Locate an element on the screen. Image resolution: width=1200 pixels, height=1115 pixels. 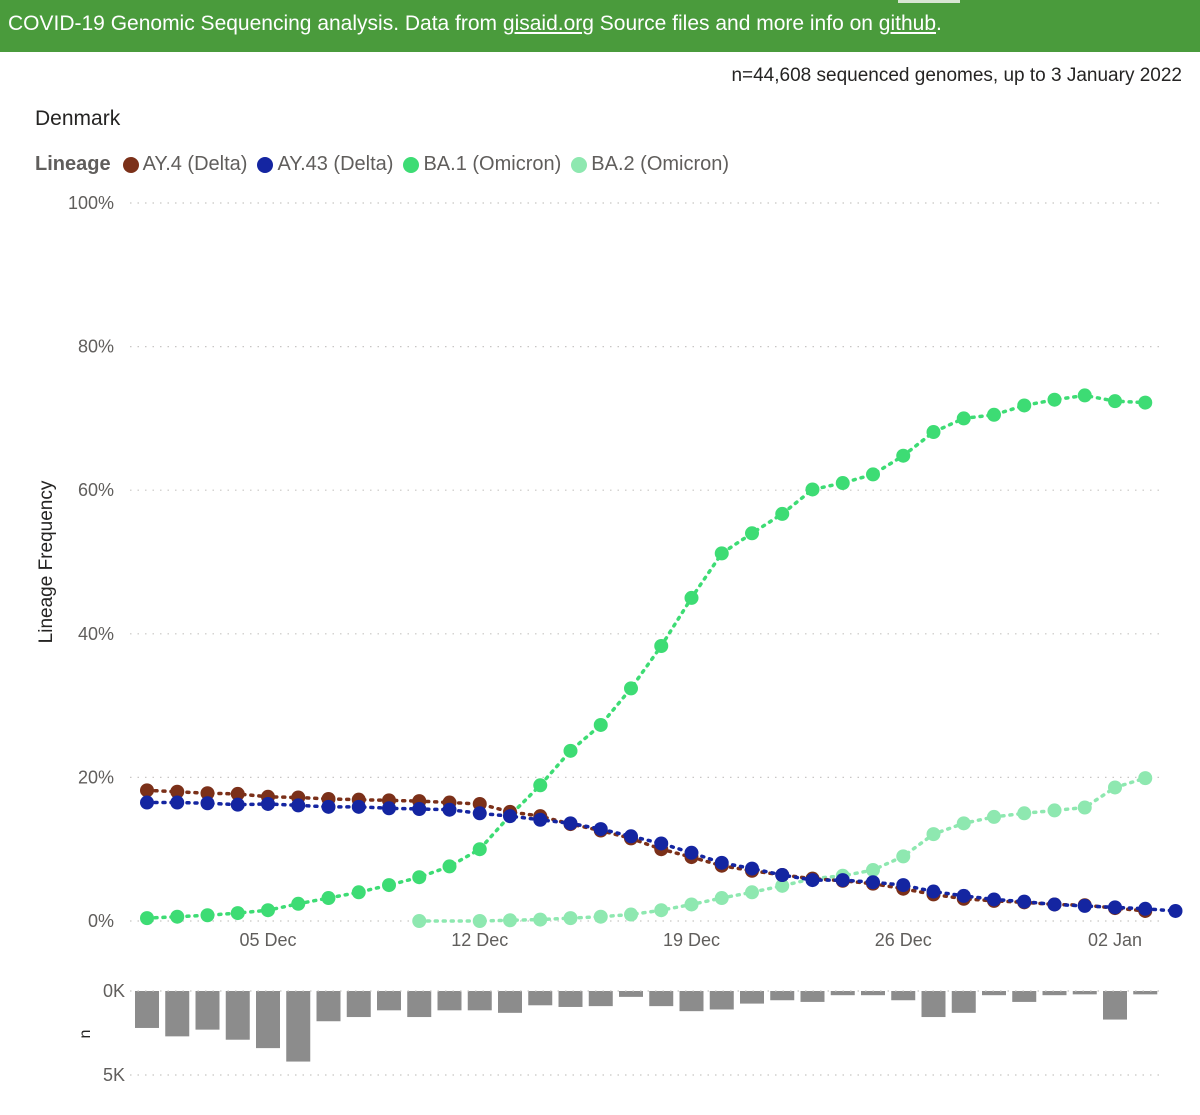
gisaid-link: gisaid.org is located at coordinates (548, 23).